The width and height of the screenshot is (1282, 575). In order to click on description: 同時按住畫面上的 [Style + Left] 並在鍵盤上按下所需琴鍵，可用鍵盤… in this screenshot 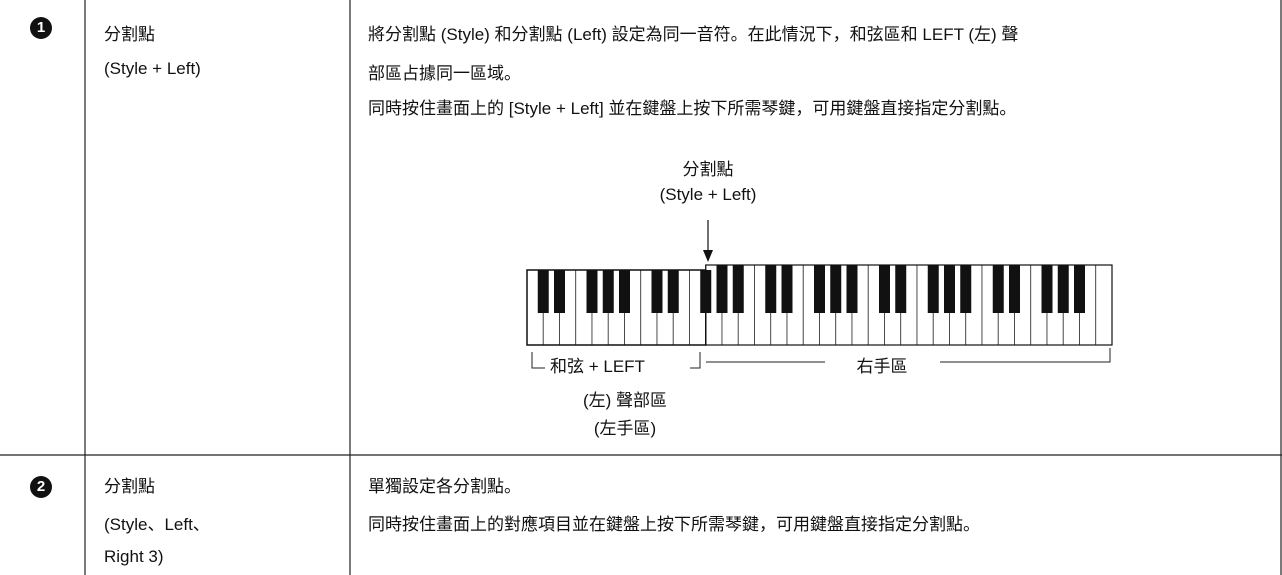, I will do `click(692, 108)`.